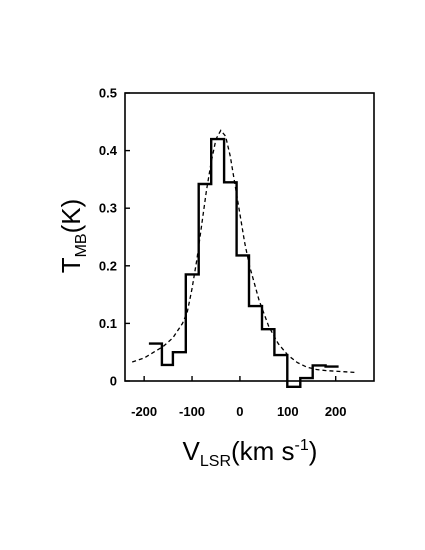  I want to click on y-tick-label: 0.5, so click(108, 93).